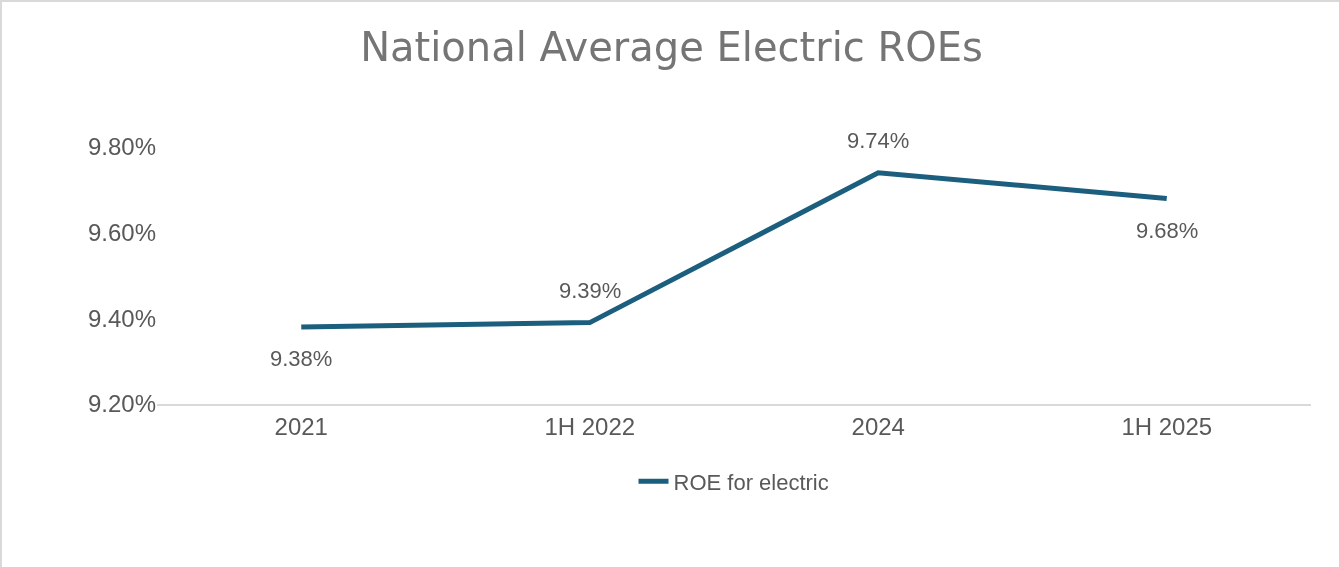 Image resolution: width=1339 pixels, height=567 pixels. Describe the element at coordinates (301, 358) in the screenshot. I see `data-label: 9.38%` at that location.